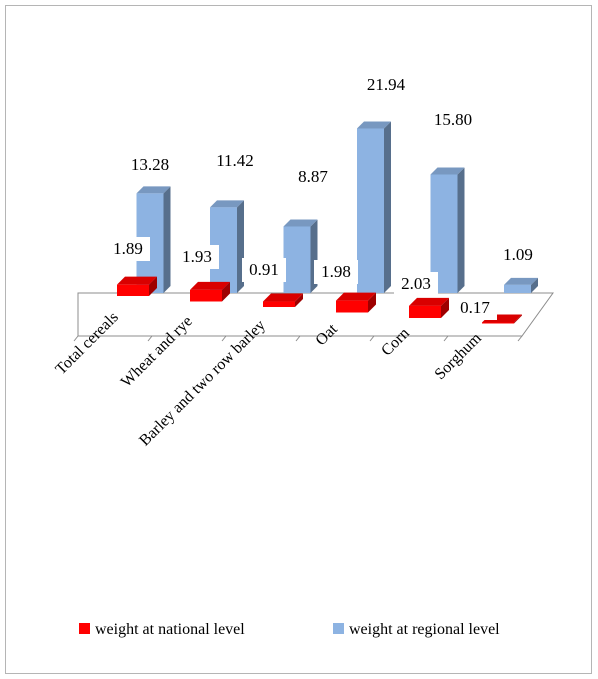 The height and width of the screenshot is (679, 598). I want to click on value-label-regional: 15.80, so click(453, 119).